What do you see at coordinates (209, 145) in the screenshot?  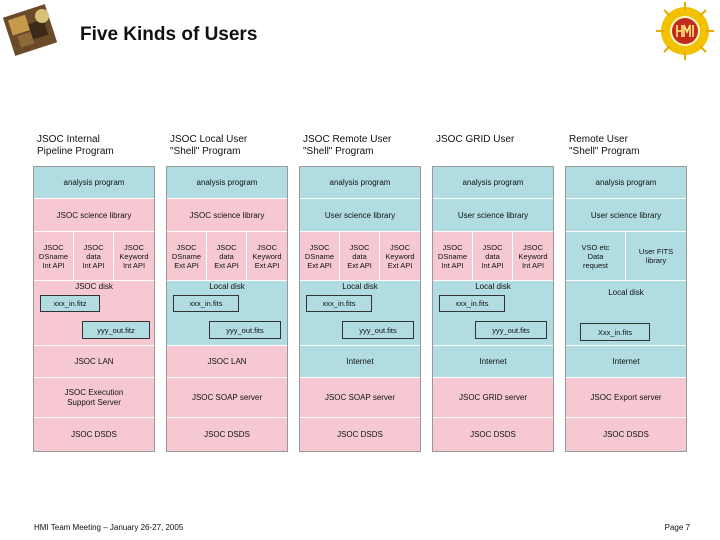 I see `column-header: JSOC Local User "Shell" Program` at bounding box center [209, 145].